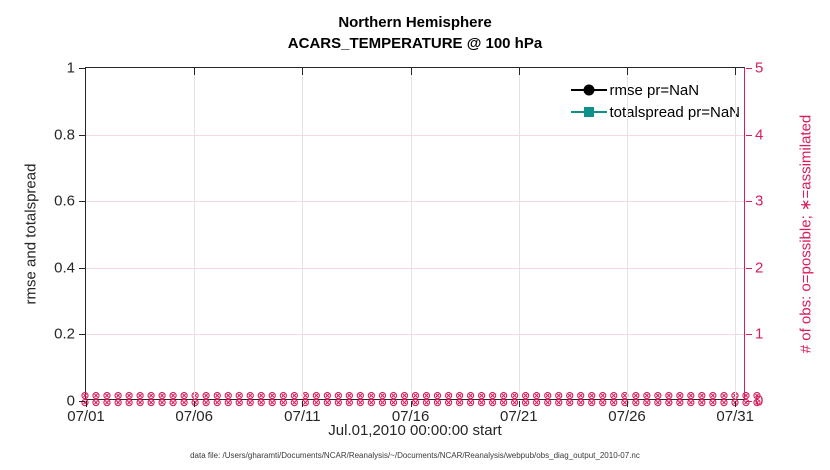 The image size is (830, 470). What do you see at coordinates (588, 90) in the screenshot?
I see `legend-line-rmse` at bounding box center [588, 90].